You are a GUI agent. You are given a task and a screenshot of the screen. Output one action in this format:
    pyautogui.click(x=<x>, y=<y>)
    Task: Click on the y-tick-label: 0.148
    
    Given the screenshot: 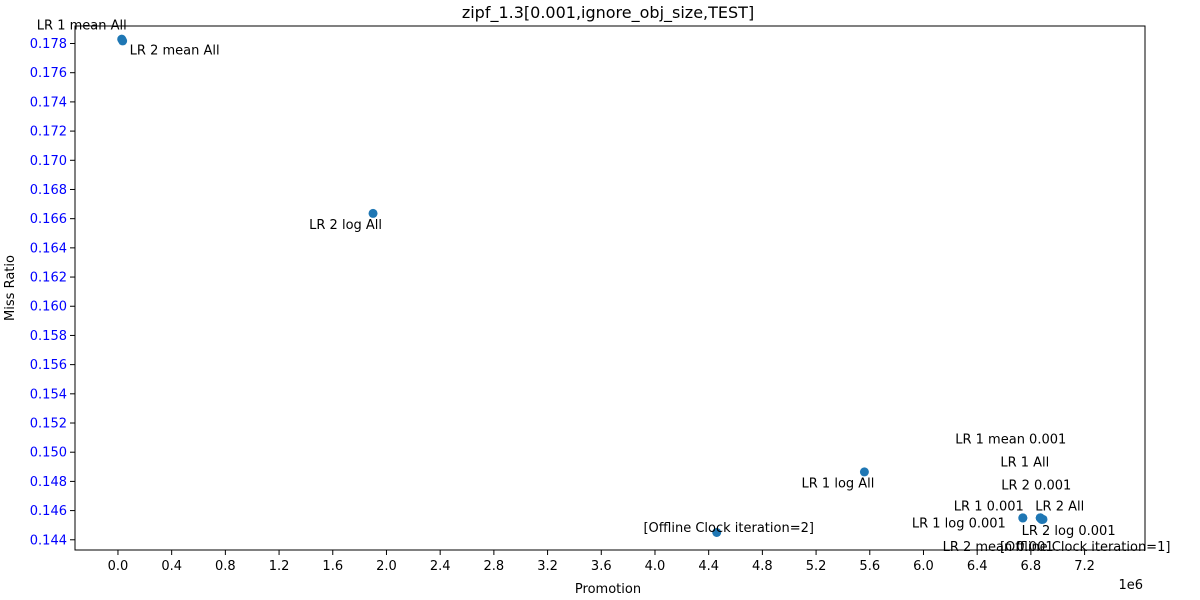 What is the action you would take?
    pyautogui.click(x=48, y=482)
    